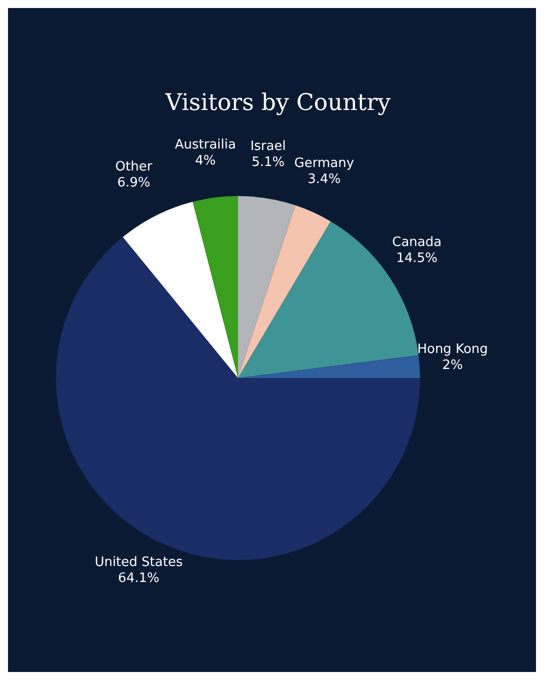  Describe the element at coordinates (205, 161) in the screenshot. I see `data-label: 4%` at that location.